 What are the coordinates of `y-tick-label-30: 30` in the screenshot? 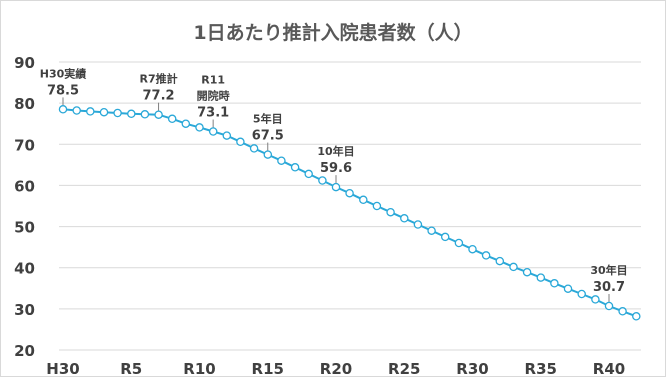 It's located at (24, 310).